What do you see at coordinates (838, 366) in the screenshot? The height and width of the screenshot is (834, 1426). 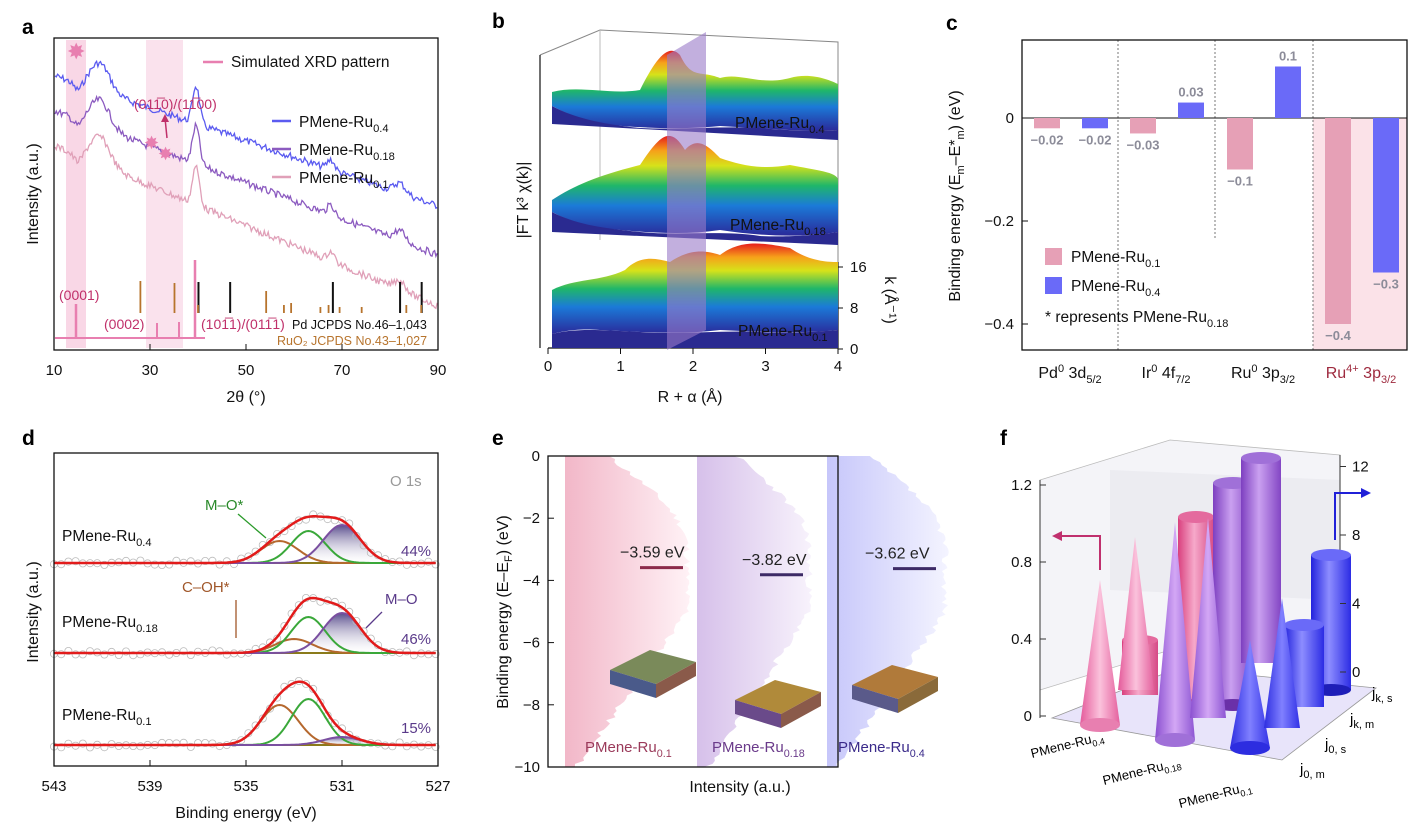 I see `x-tick-label: 4` at bounding box center [838, 366].